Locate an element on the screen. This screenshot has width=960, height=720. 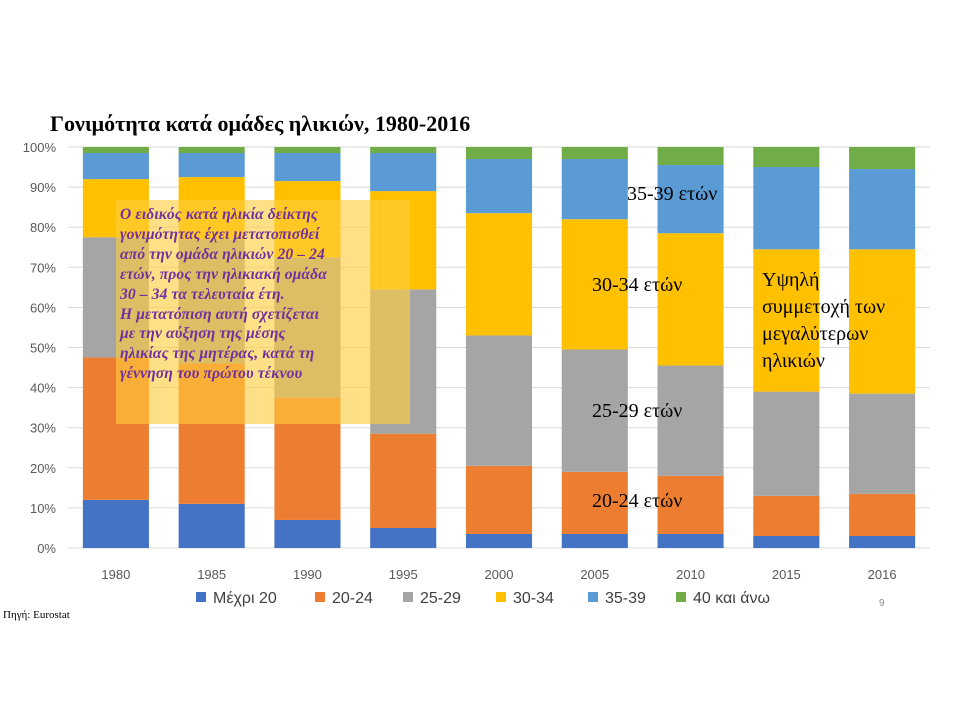
legend-label: 40 και άνω is located at coordinates (731, 598).